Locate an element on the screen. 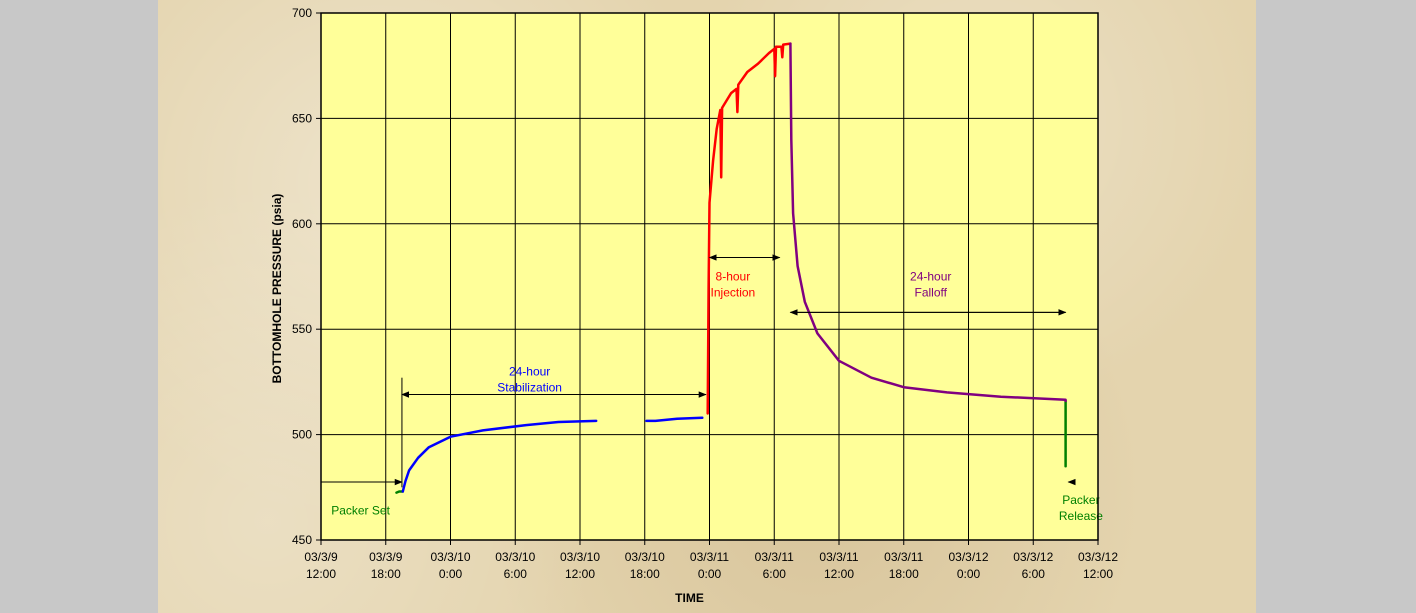 The image size is (1416, 613). annotation-label: Packer is located at coordinates (1080, 500).